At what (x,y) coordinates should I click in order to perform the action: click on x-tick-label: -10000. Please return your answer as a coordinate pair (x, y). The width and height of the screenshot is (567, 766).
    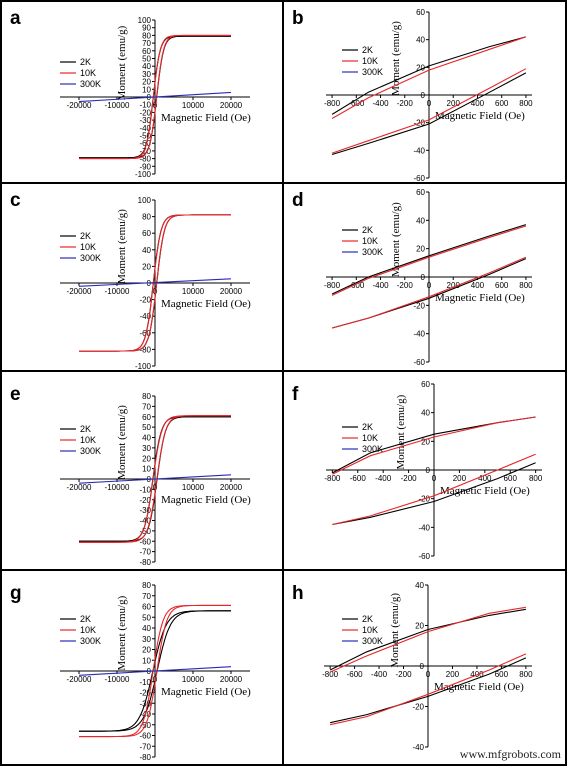
    Looking at the image, I should click on (117, 679).